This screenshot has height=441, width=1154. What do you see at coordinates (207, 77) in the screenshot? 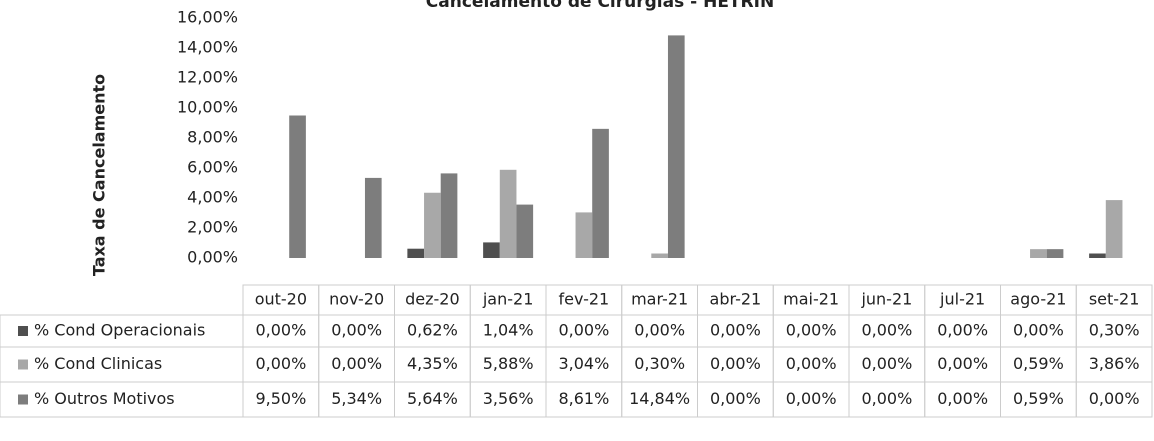
I see `y-tick-label: 12,00%` at bounding box center [207, 77].